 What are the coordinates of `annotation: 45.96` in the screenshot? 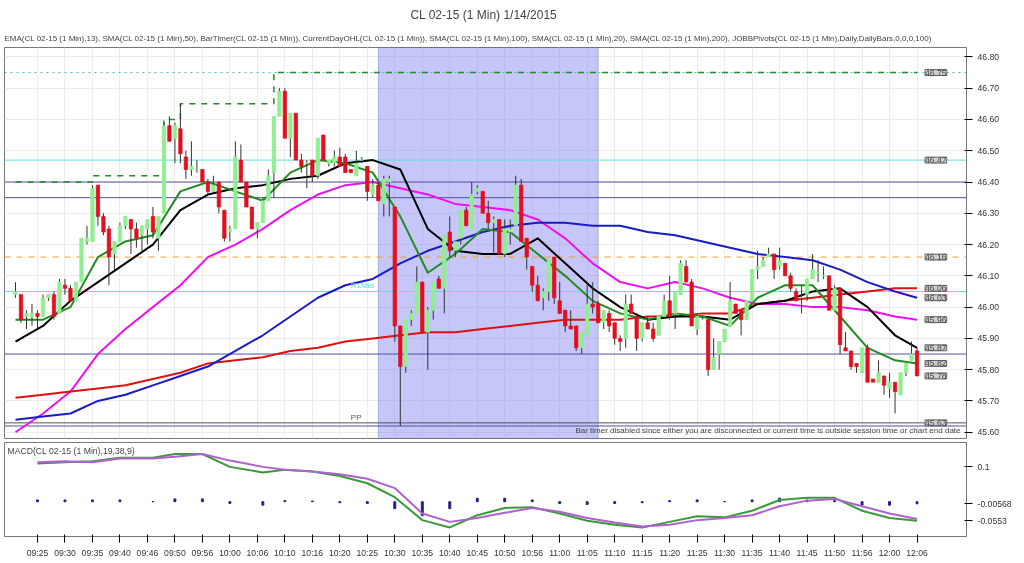 It's located at (936, 319).